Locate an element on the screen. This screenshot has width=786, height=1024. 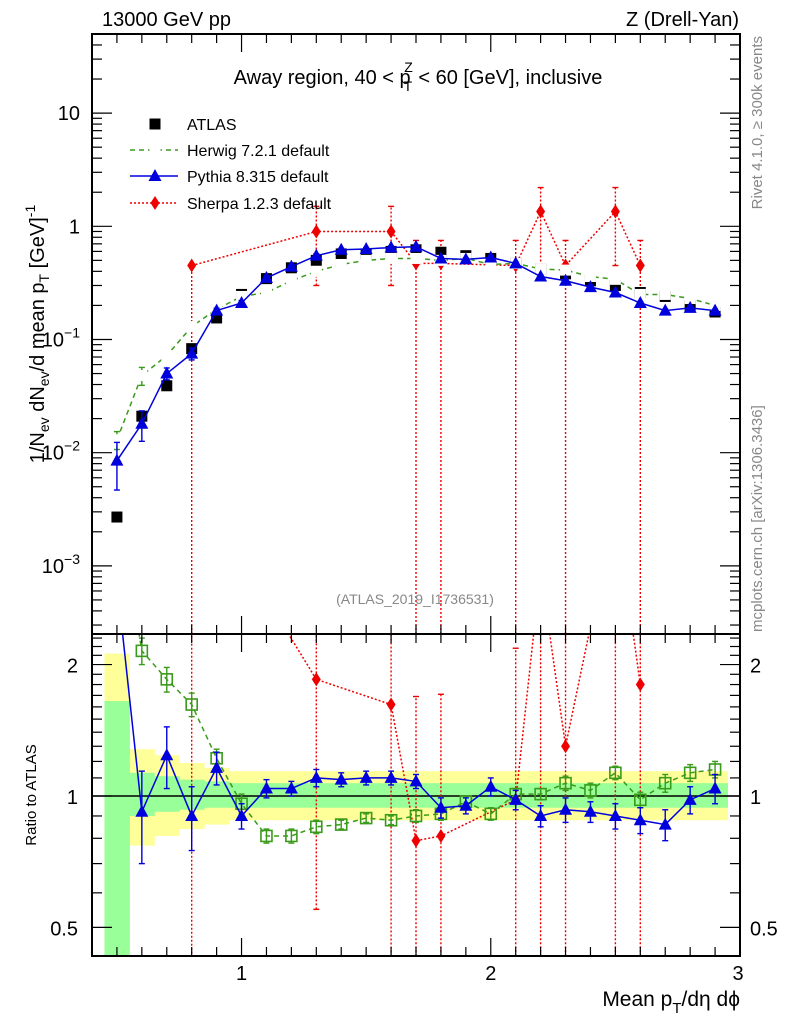
y-tick-label: 10 is located at coordinates (69, 114).